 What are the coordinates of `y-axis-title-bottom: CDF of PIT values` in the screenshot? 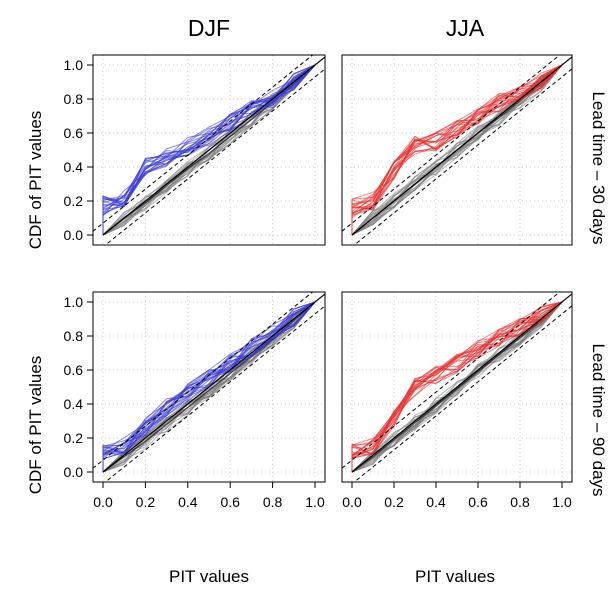 It's located at (35, 425).